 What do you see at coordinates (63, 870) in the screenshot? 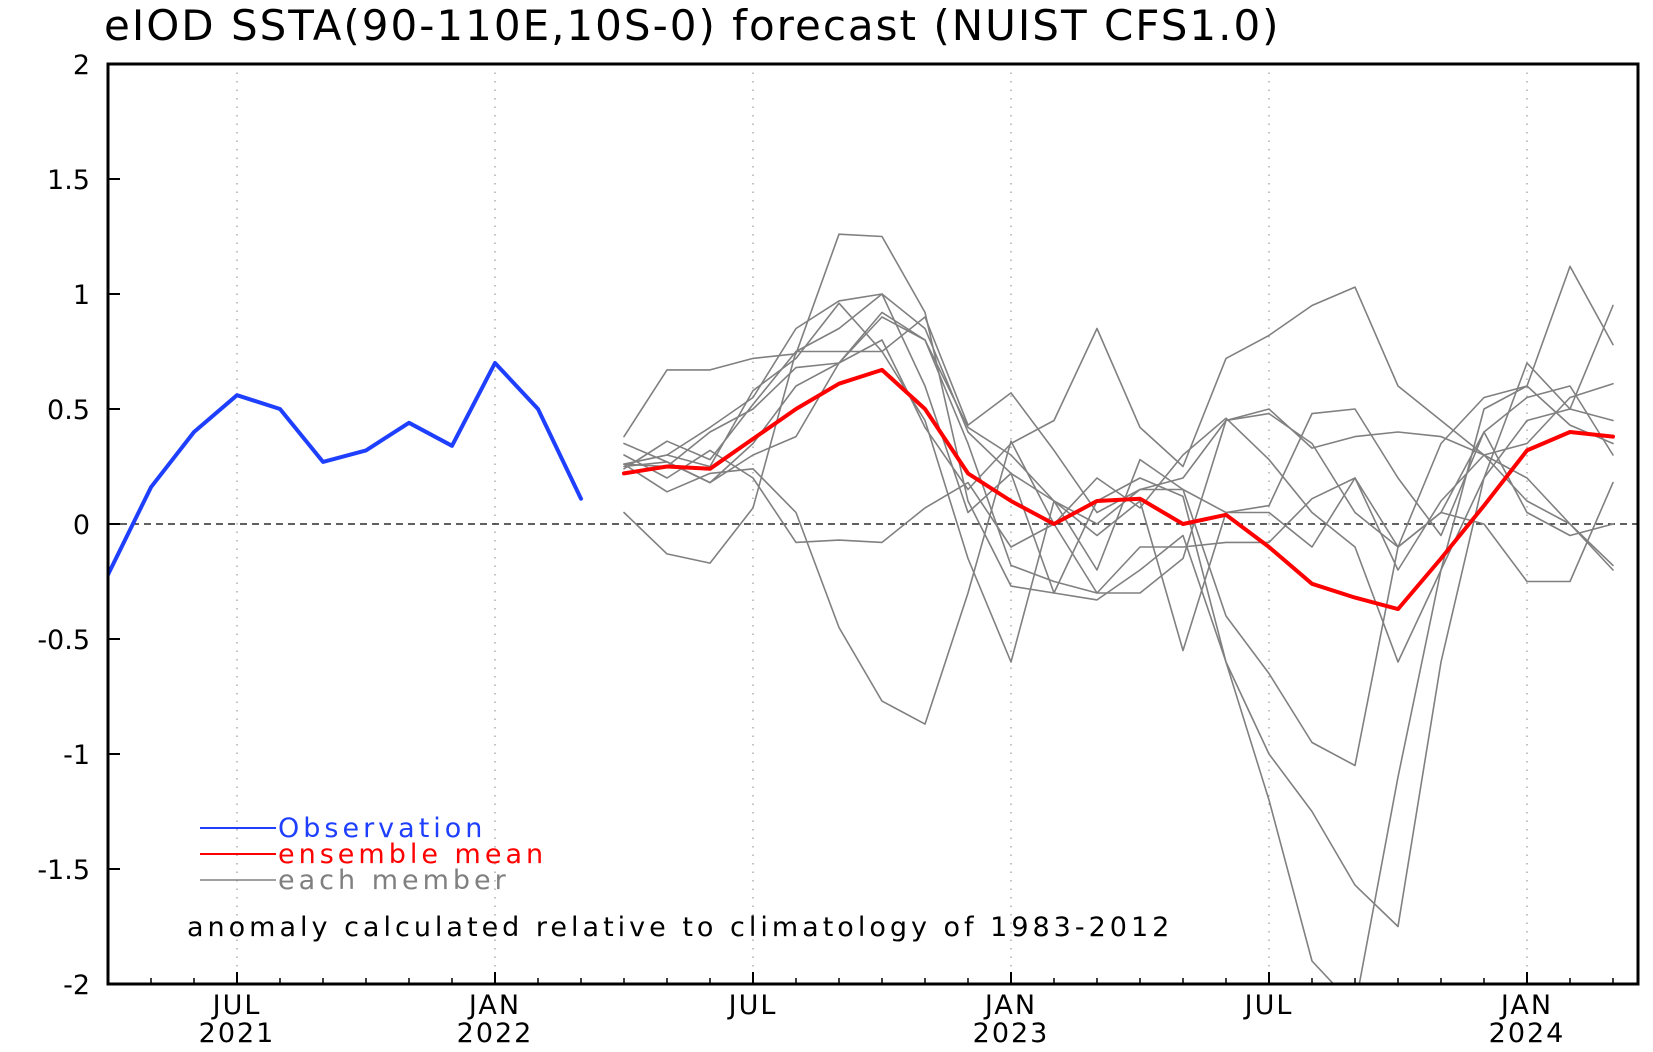
I see `y-tick-label: -1.5` at bounding box center [63, 870].